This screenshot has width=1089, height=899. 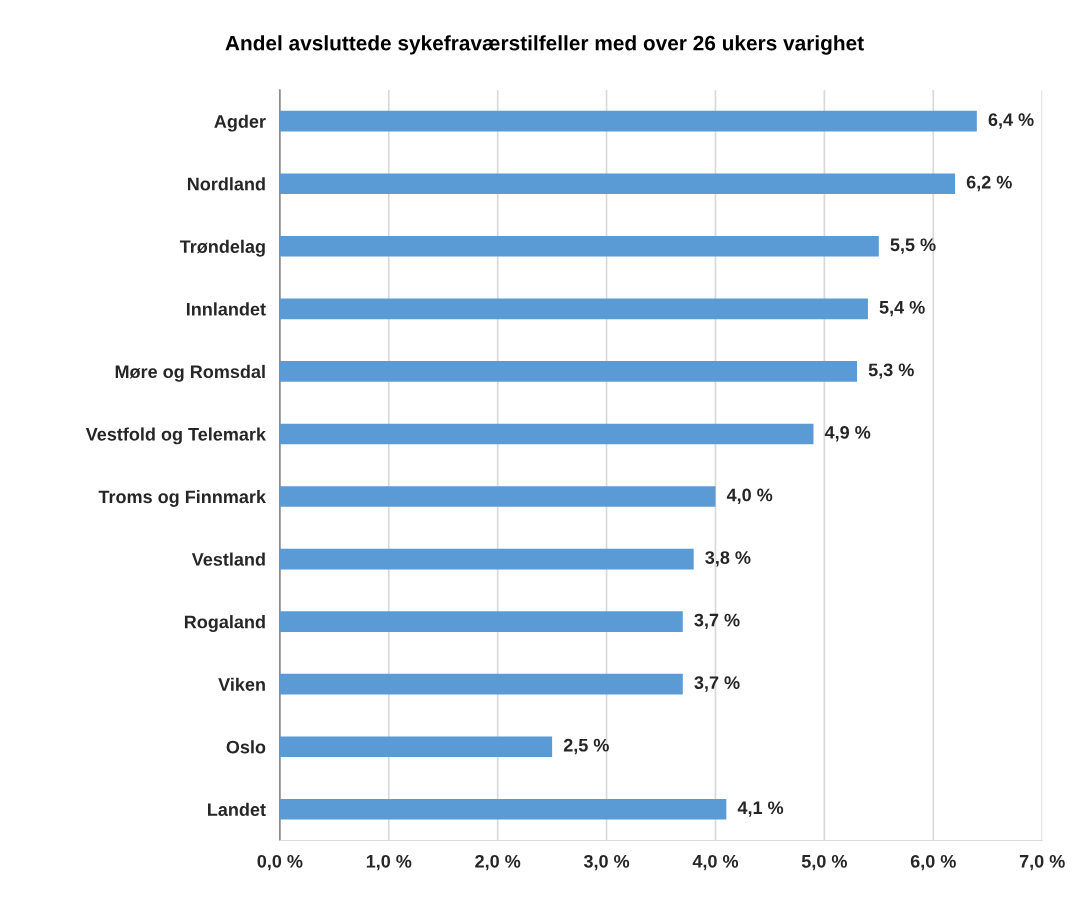 I want to click on x-tick-label: 3,0 %, so click(x=606, y=862).